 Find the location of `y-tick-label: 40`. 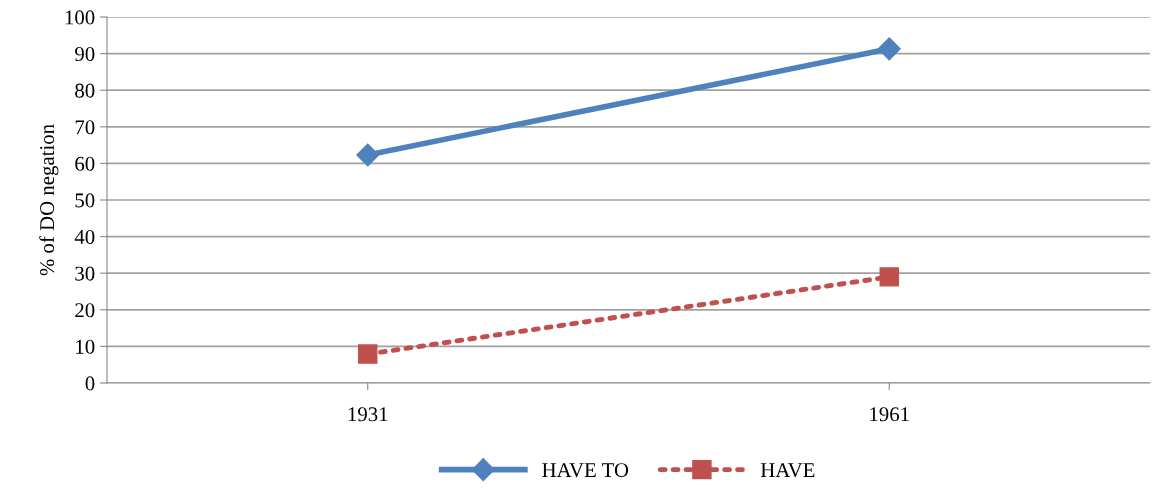

y-tick-label: 40 is located at coordinates (84, 237).